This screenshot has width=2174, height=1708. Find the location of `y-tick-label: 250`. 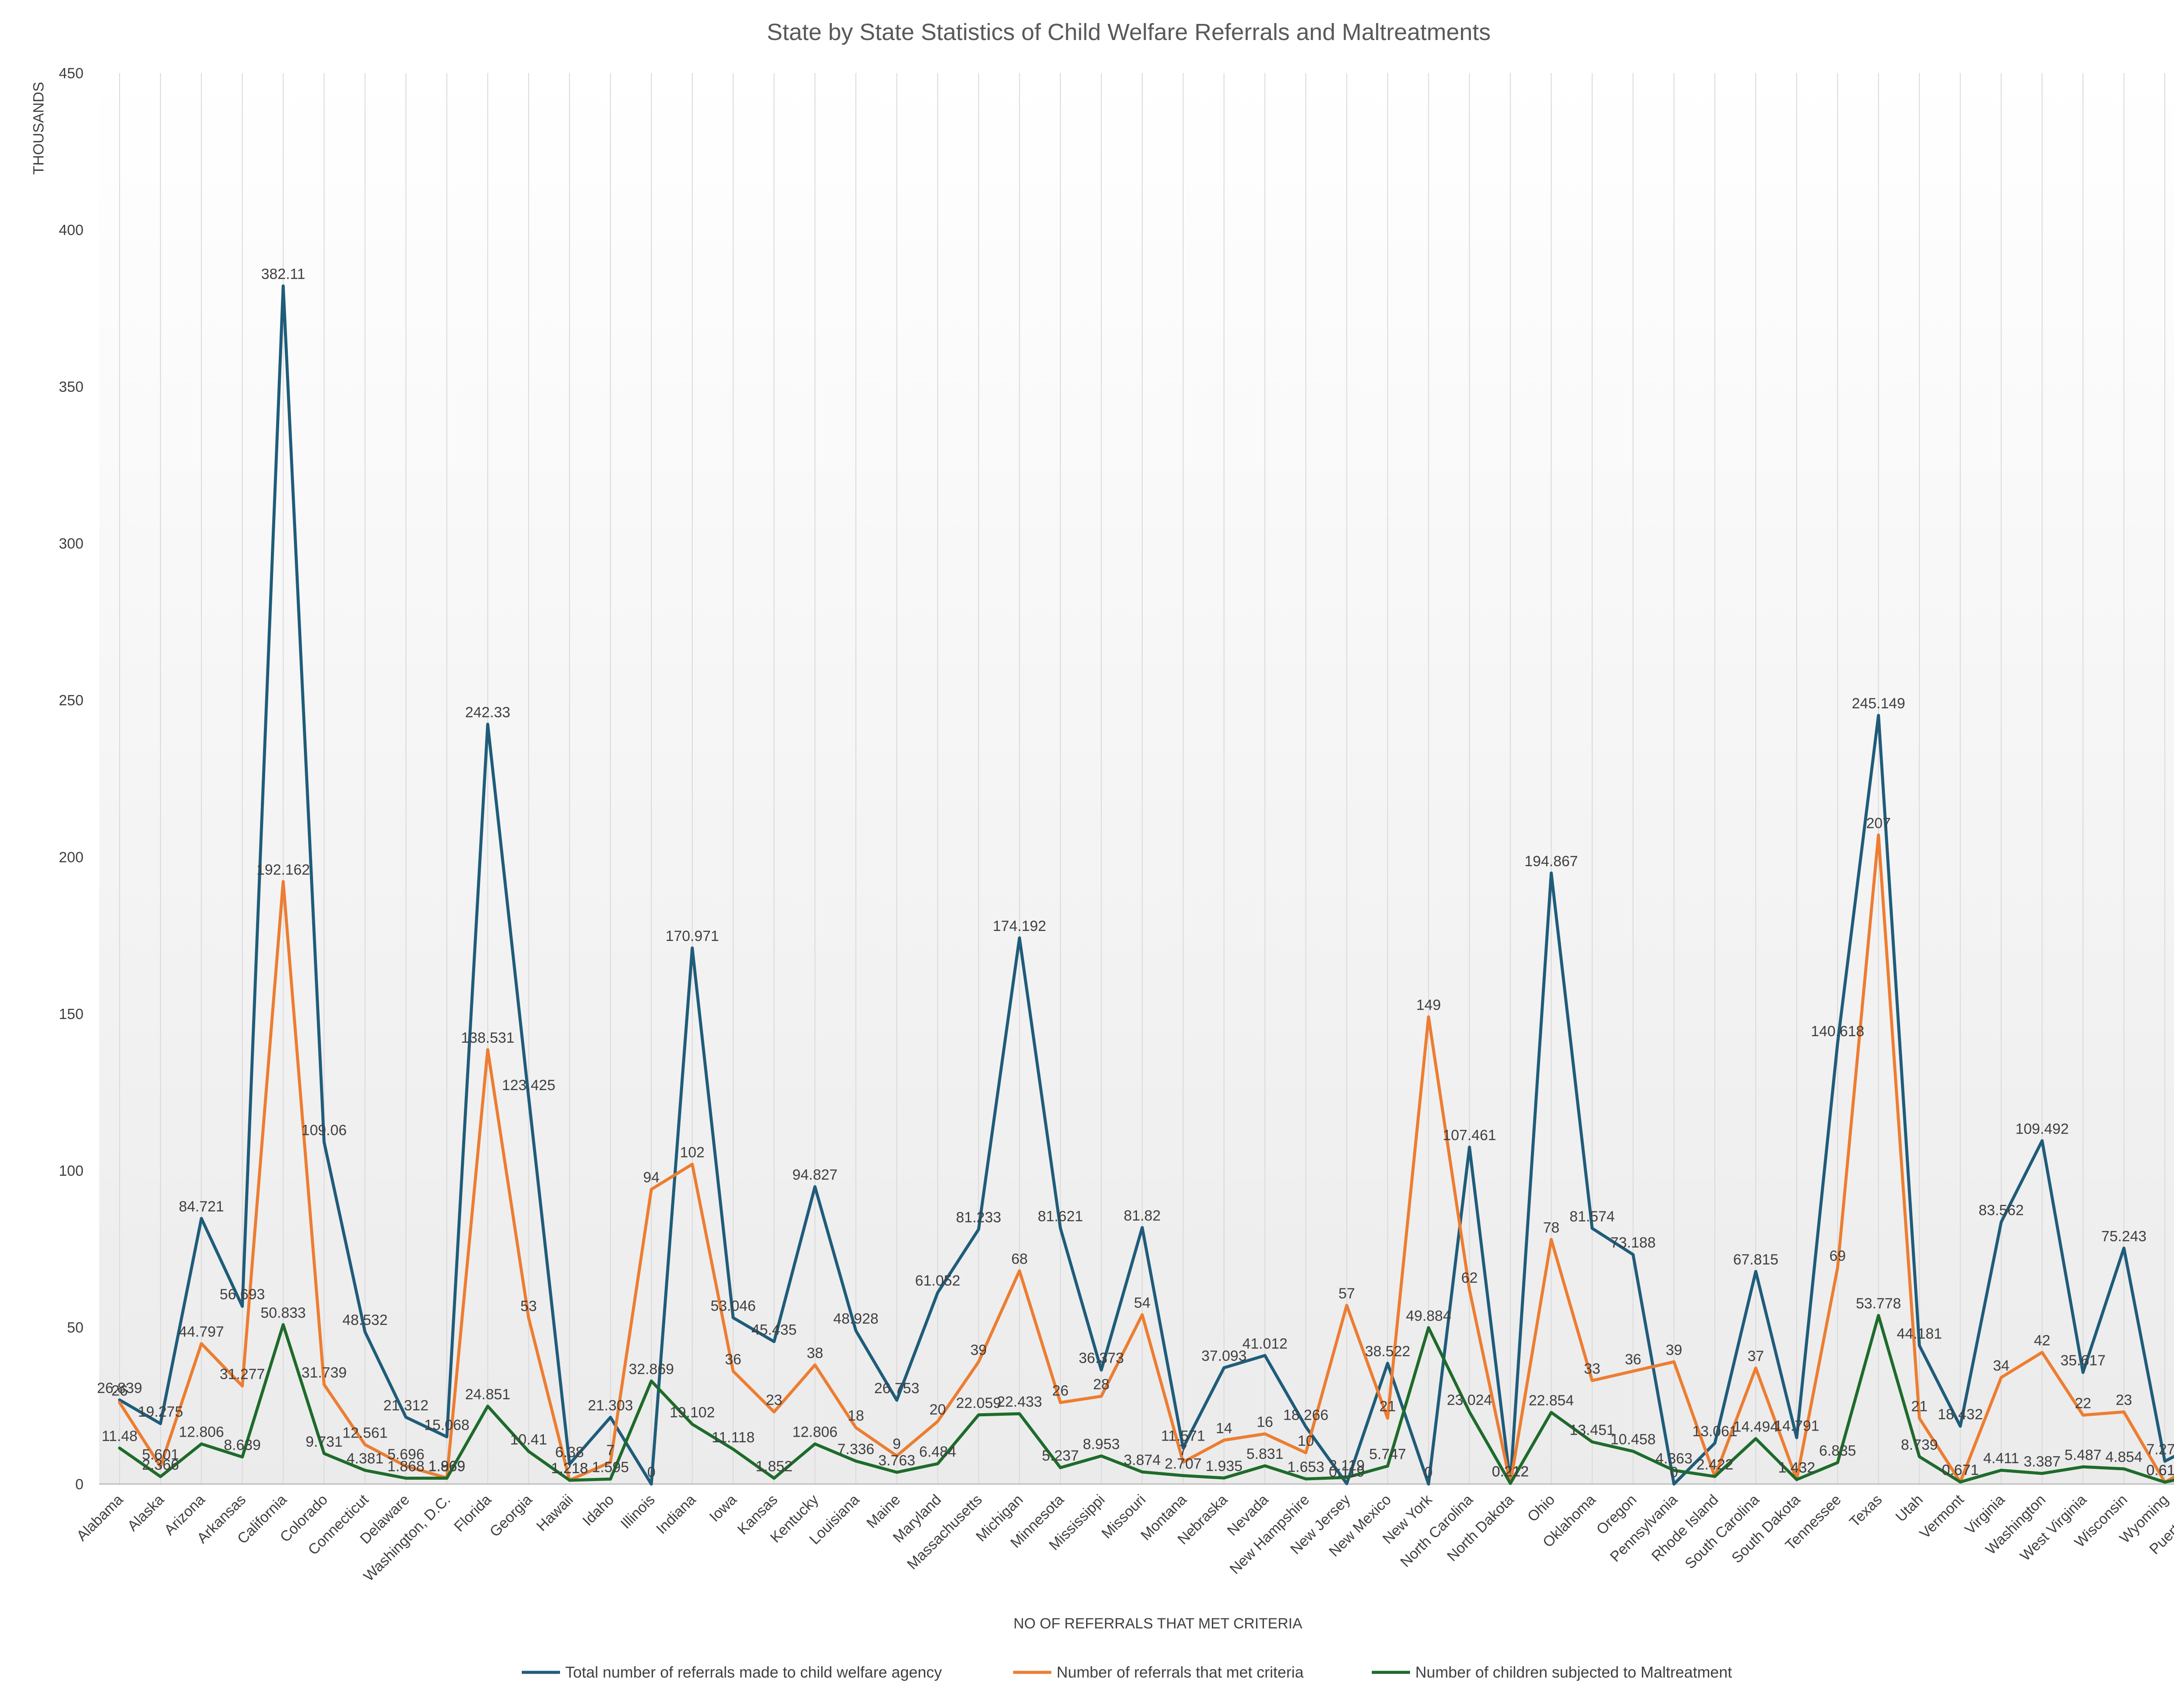

y-tick-label: 250 is located at coordinates (71, 700).